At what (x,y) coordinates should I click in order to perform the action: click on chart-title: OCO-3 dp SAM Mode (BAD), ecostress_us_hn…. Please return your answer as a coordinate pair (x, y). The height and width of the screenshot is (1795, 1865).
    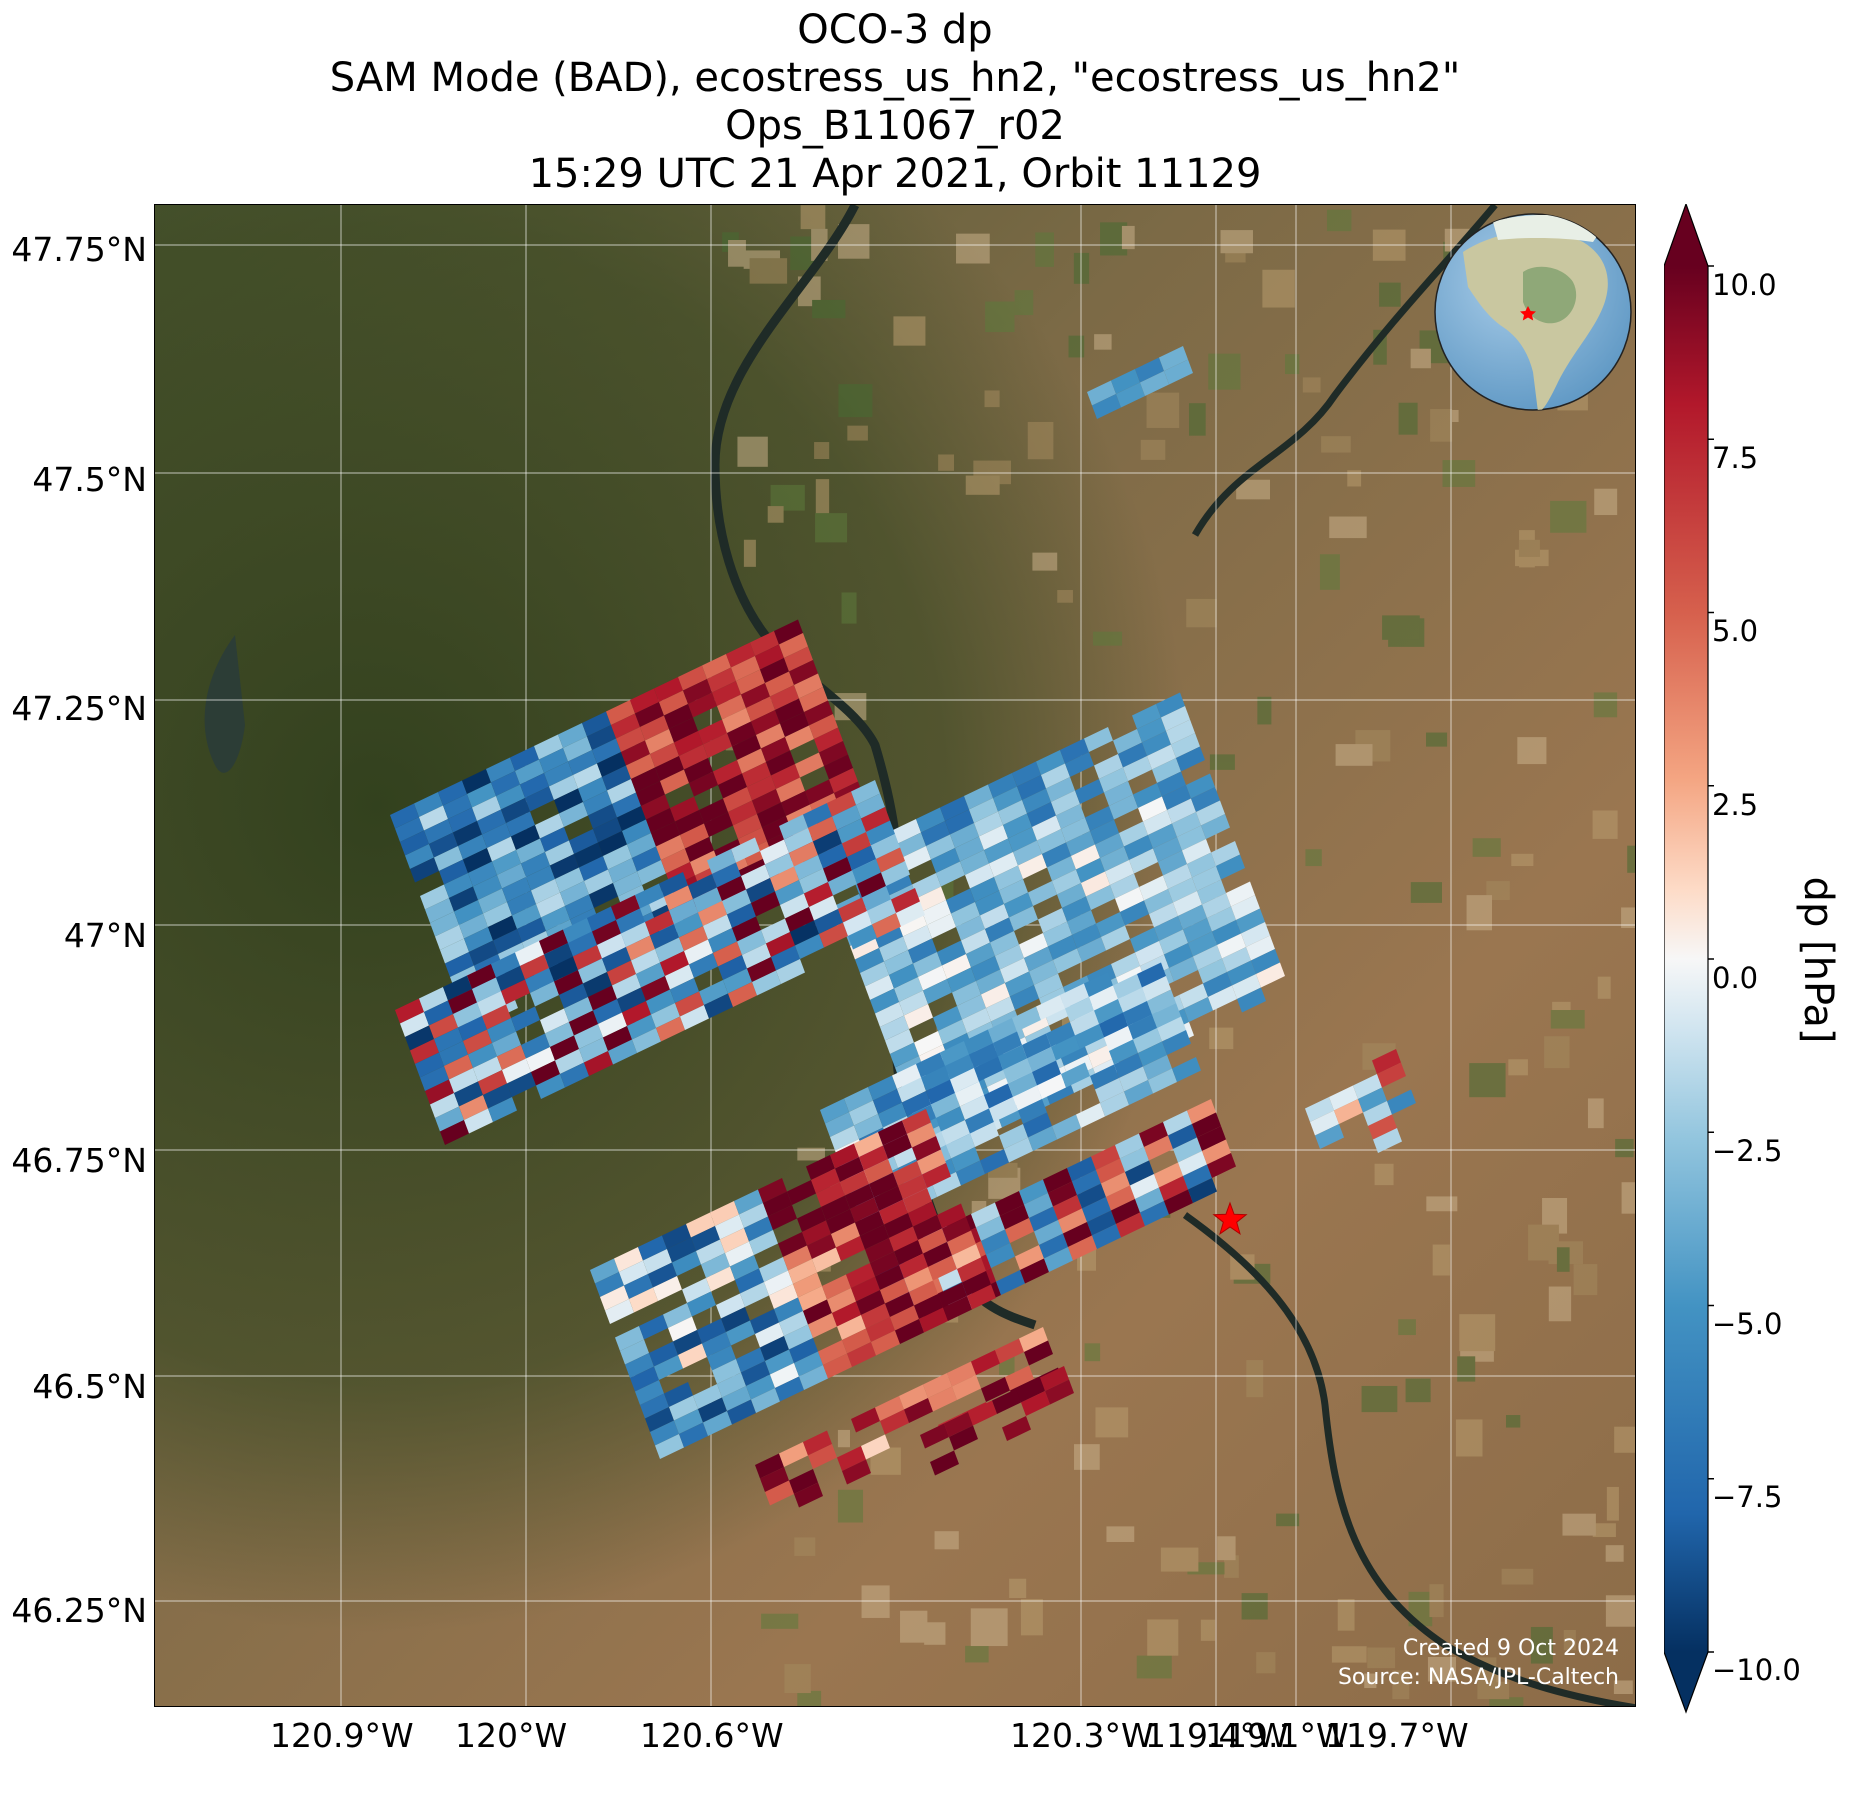
    Looking at the image, I should click on (895, 102).